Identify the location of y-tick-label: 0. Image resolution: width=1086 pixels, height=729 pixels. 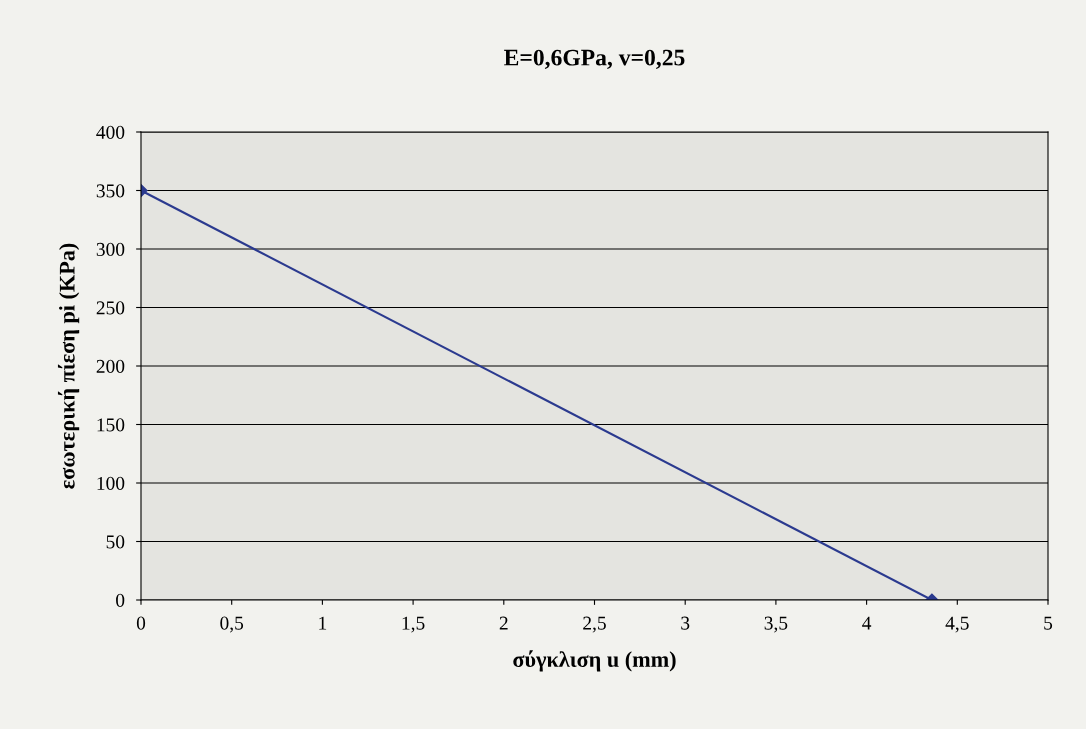
(120, 600).